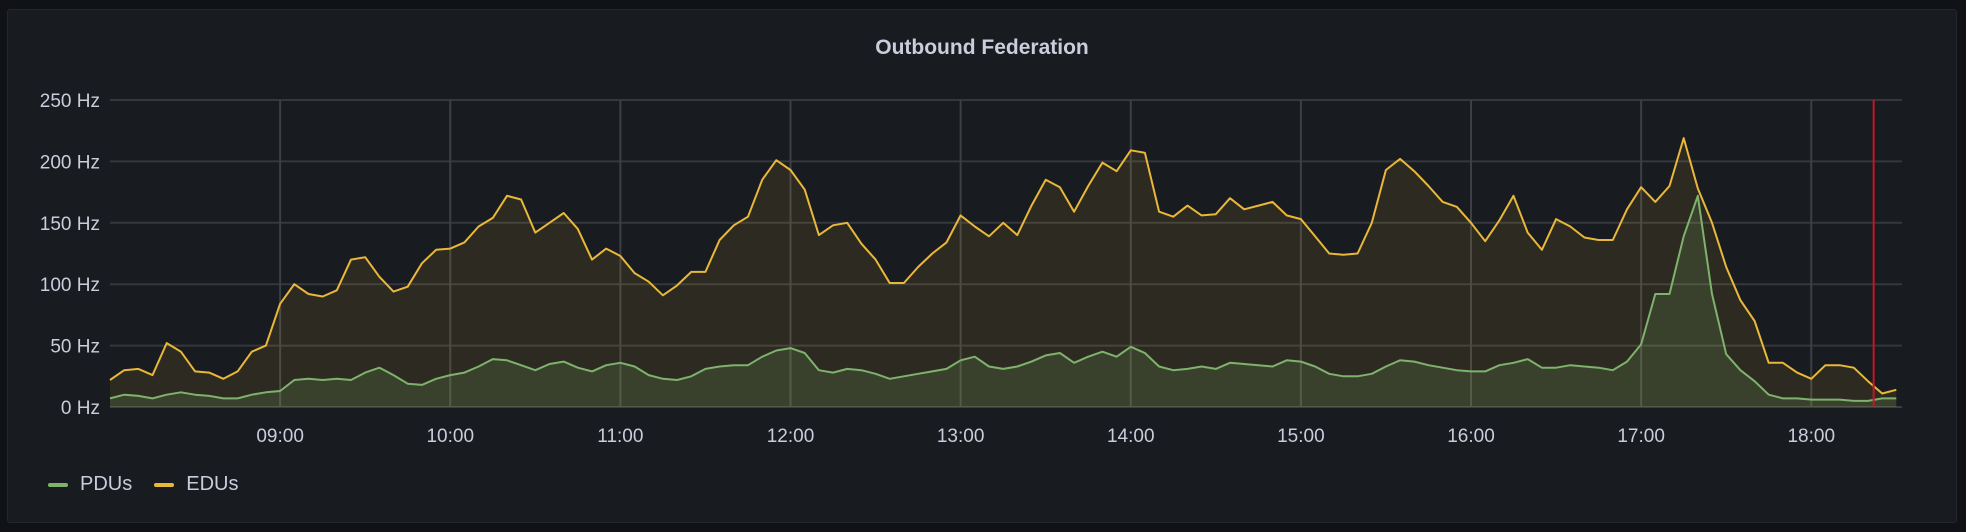 The image size is (1966, 532). Describe the element at coordinates (961, 436) in the screenshot. I see `x-tick-label: 13:00` at that location.